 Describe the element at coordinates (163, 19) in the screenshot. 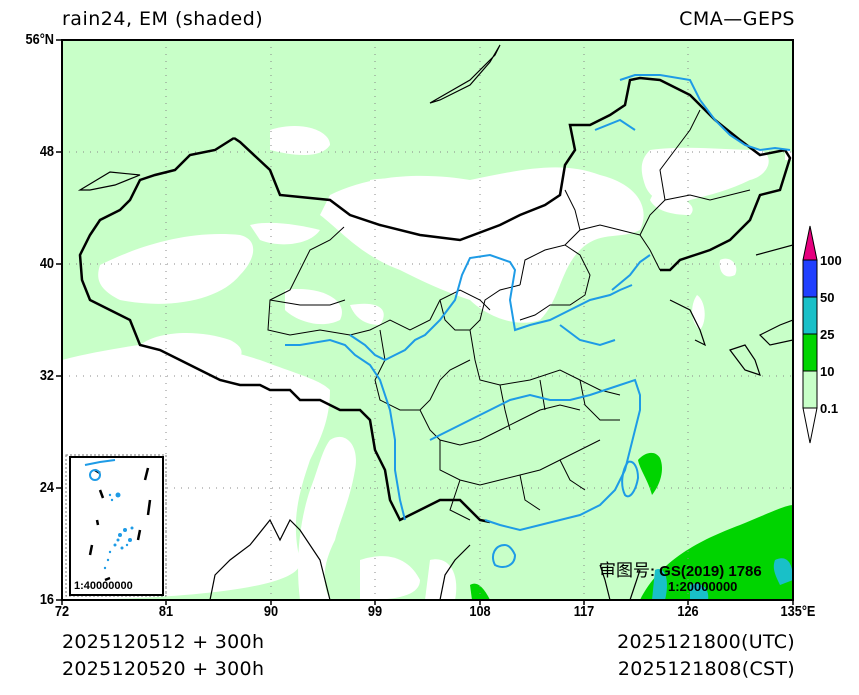

I see `chart-title: rain24, EM (shaded)` at that location.